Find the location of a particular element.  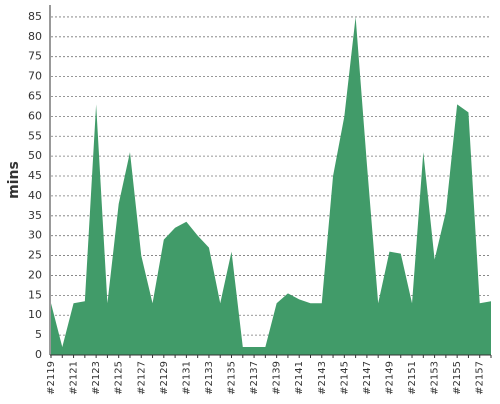

y-tick-label: 5 is located at coordinates (38, 334).